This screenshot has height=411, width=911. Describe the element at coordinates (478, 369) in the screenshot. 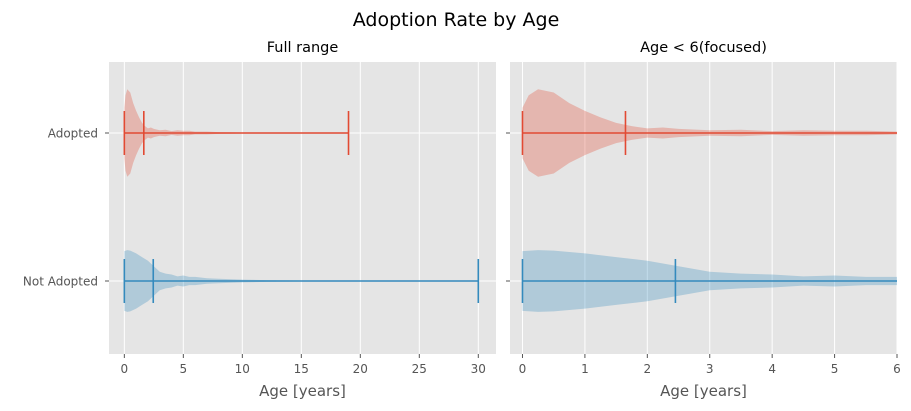

I see `x-tick-label: 30` at that location.